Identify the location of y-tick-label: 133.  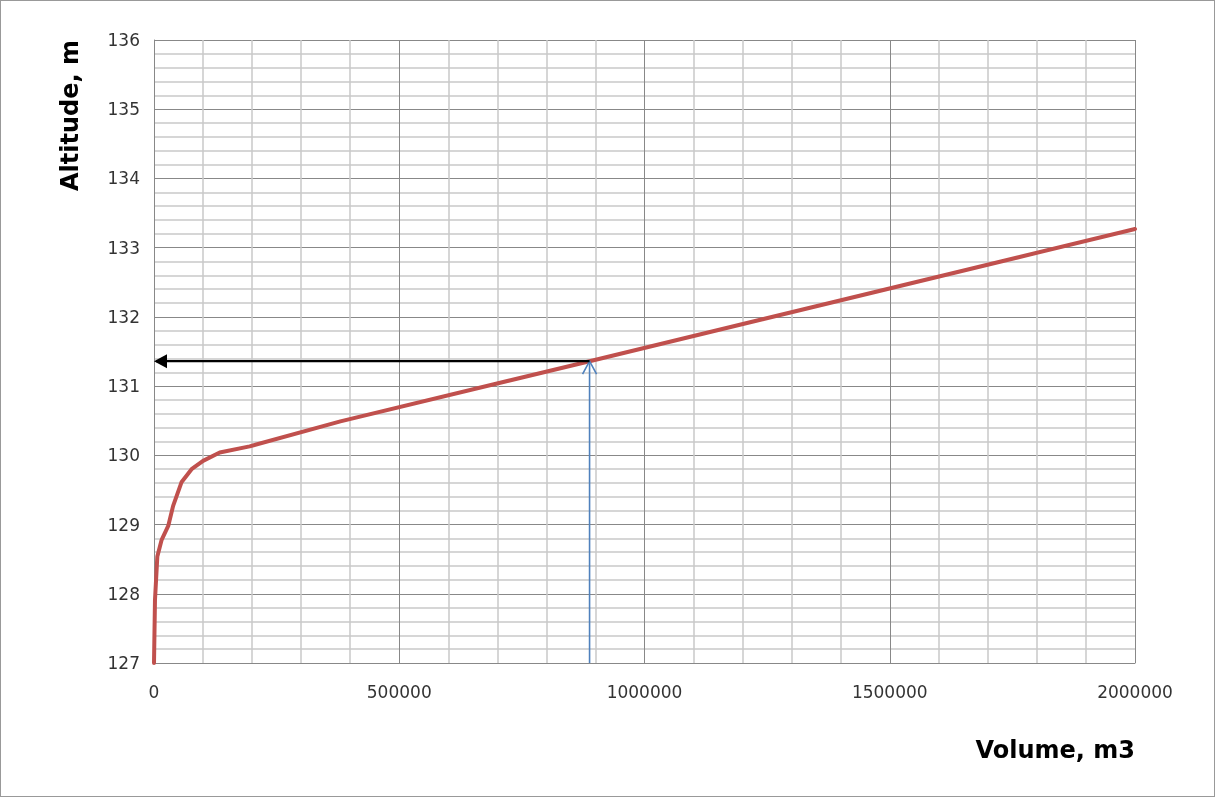
(123, 247).